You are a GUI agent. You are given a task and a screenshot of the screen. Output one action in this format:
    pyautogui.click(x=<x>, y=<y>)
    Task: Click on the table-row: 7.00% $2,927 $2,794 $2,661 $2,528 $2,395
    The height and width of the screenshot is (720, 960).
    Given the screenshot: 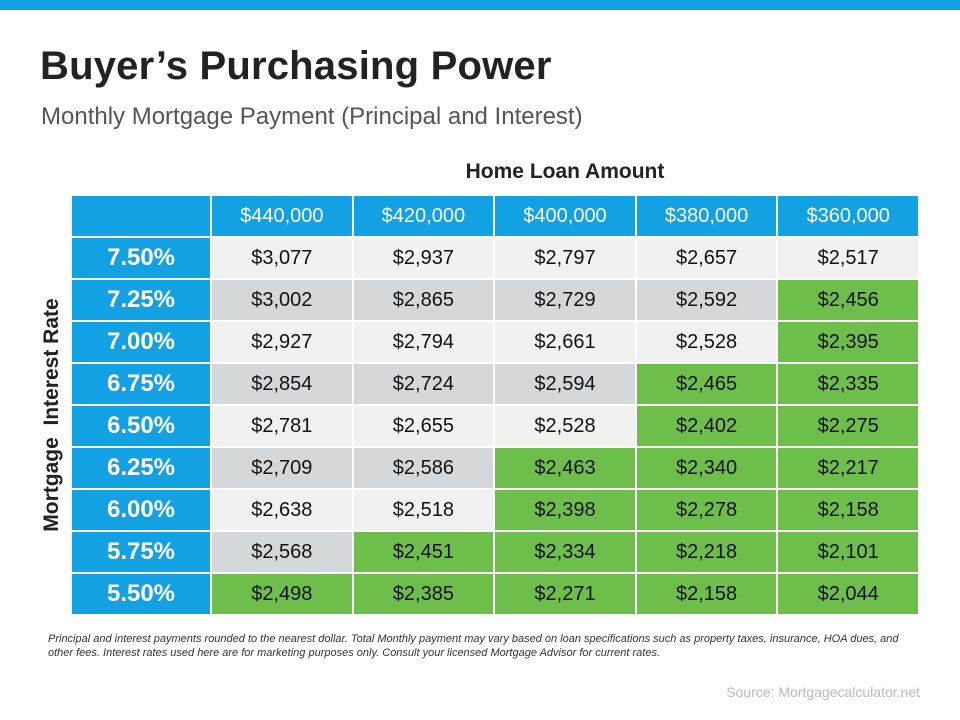 What is the action you would take?
    pyautogui.click(x=495, y=342)
    